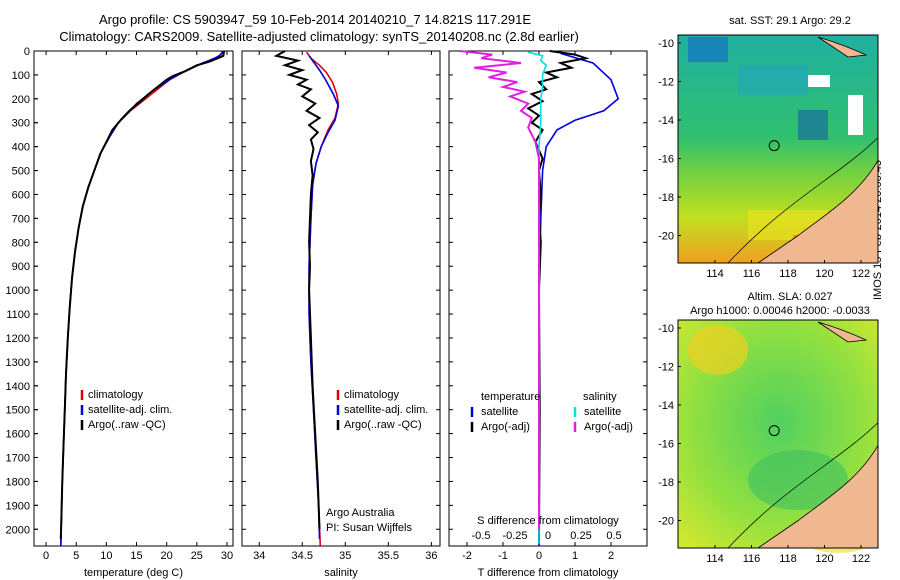  Describe the element at coordinates (666, 445) in the screenshot. I see `map-y-tick-label: -16` at that location.